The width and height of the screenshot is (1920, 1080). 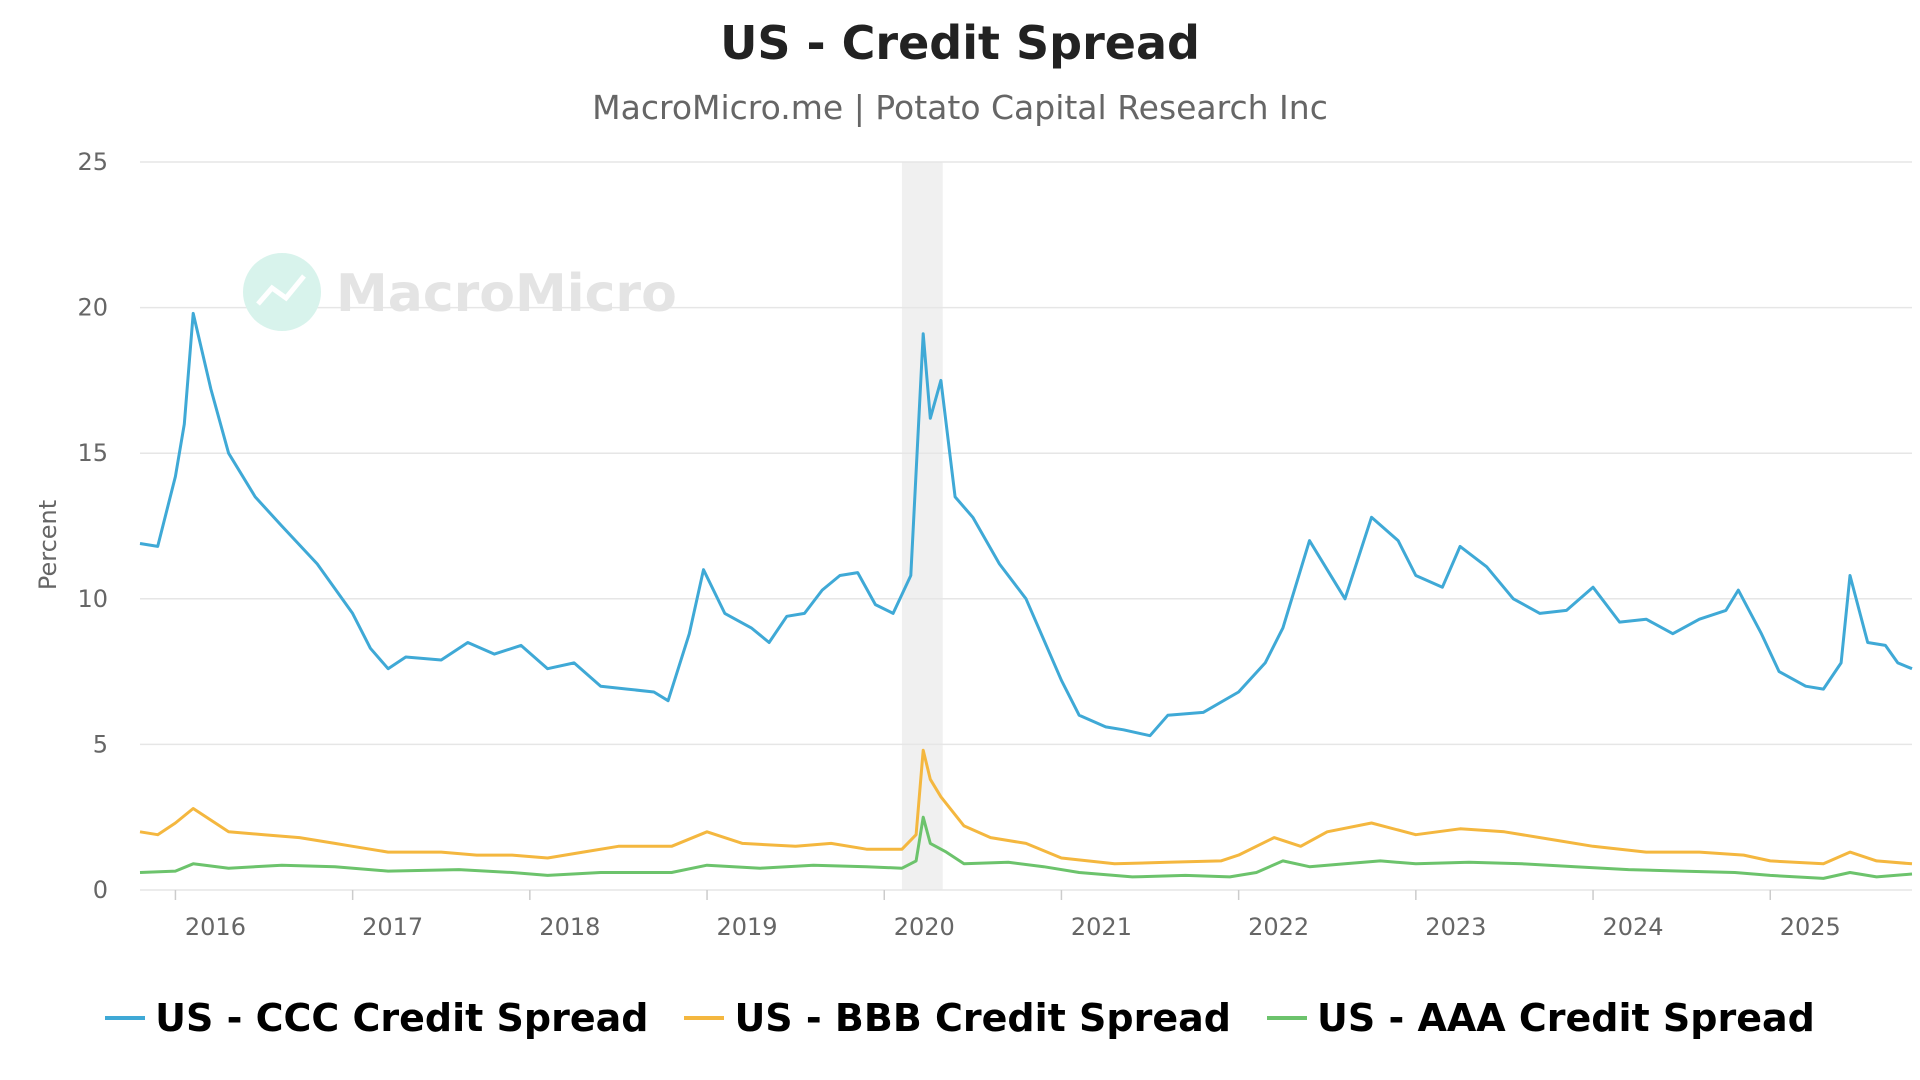 I want to click on y-axis-ticks: 0 5 10 15 20 25, so click(x=92, y=526).